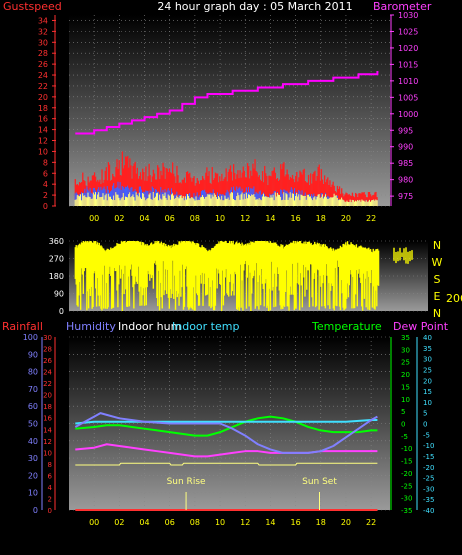 This screenshot has width=462, height=555. Describe the element at coordinates (405, 387) in the screenshot. I see `temp-tick-label: 15` at that location.